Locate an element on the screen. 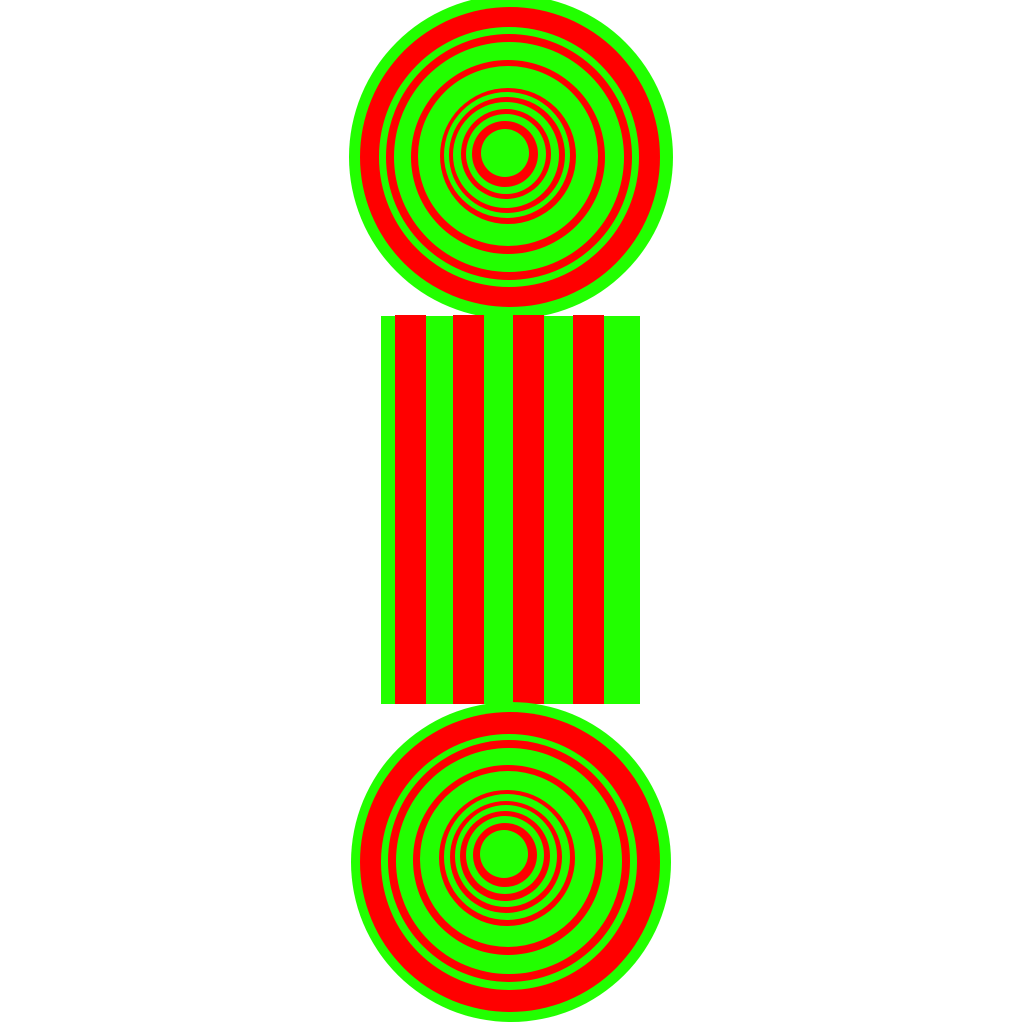 Image resolution: width=1024 pixels, height=1024 pixels. bottom-ring-target is located at coordinates (511, 862).